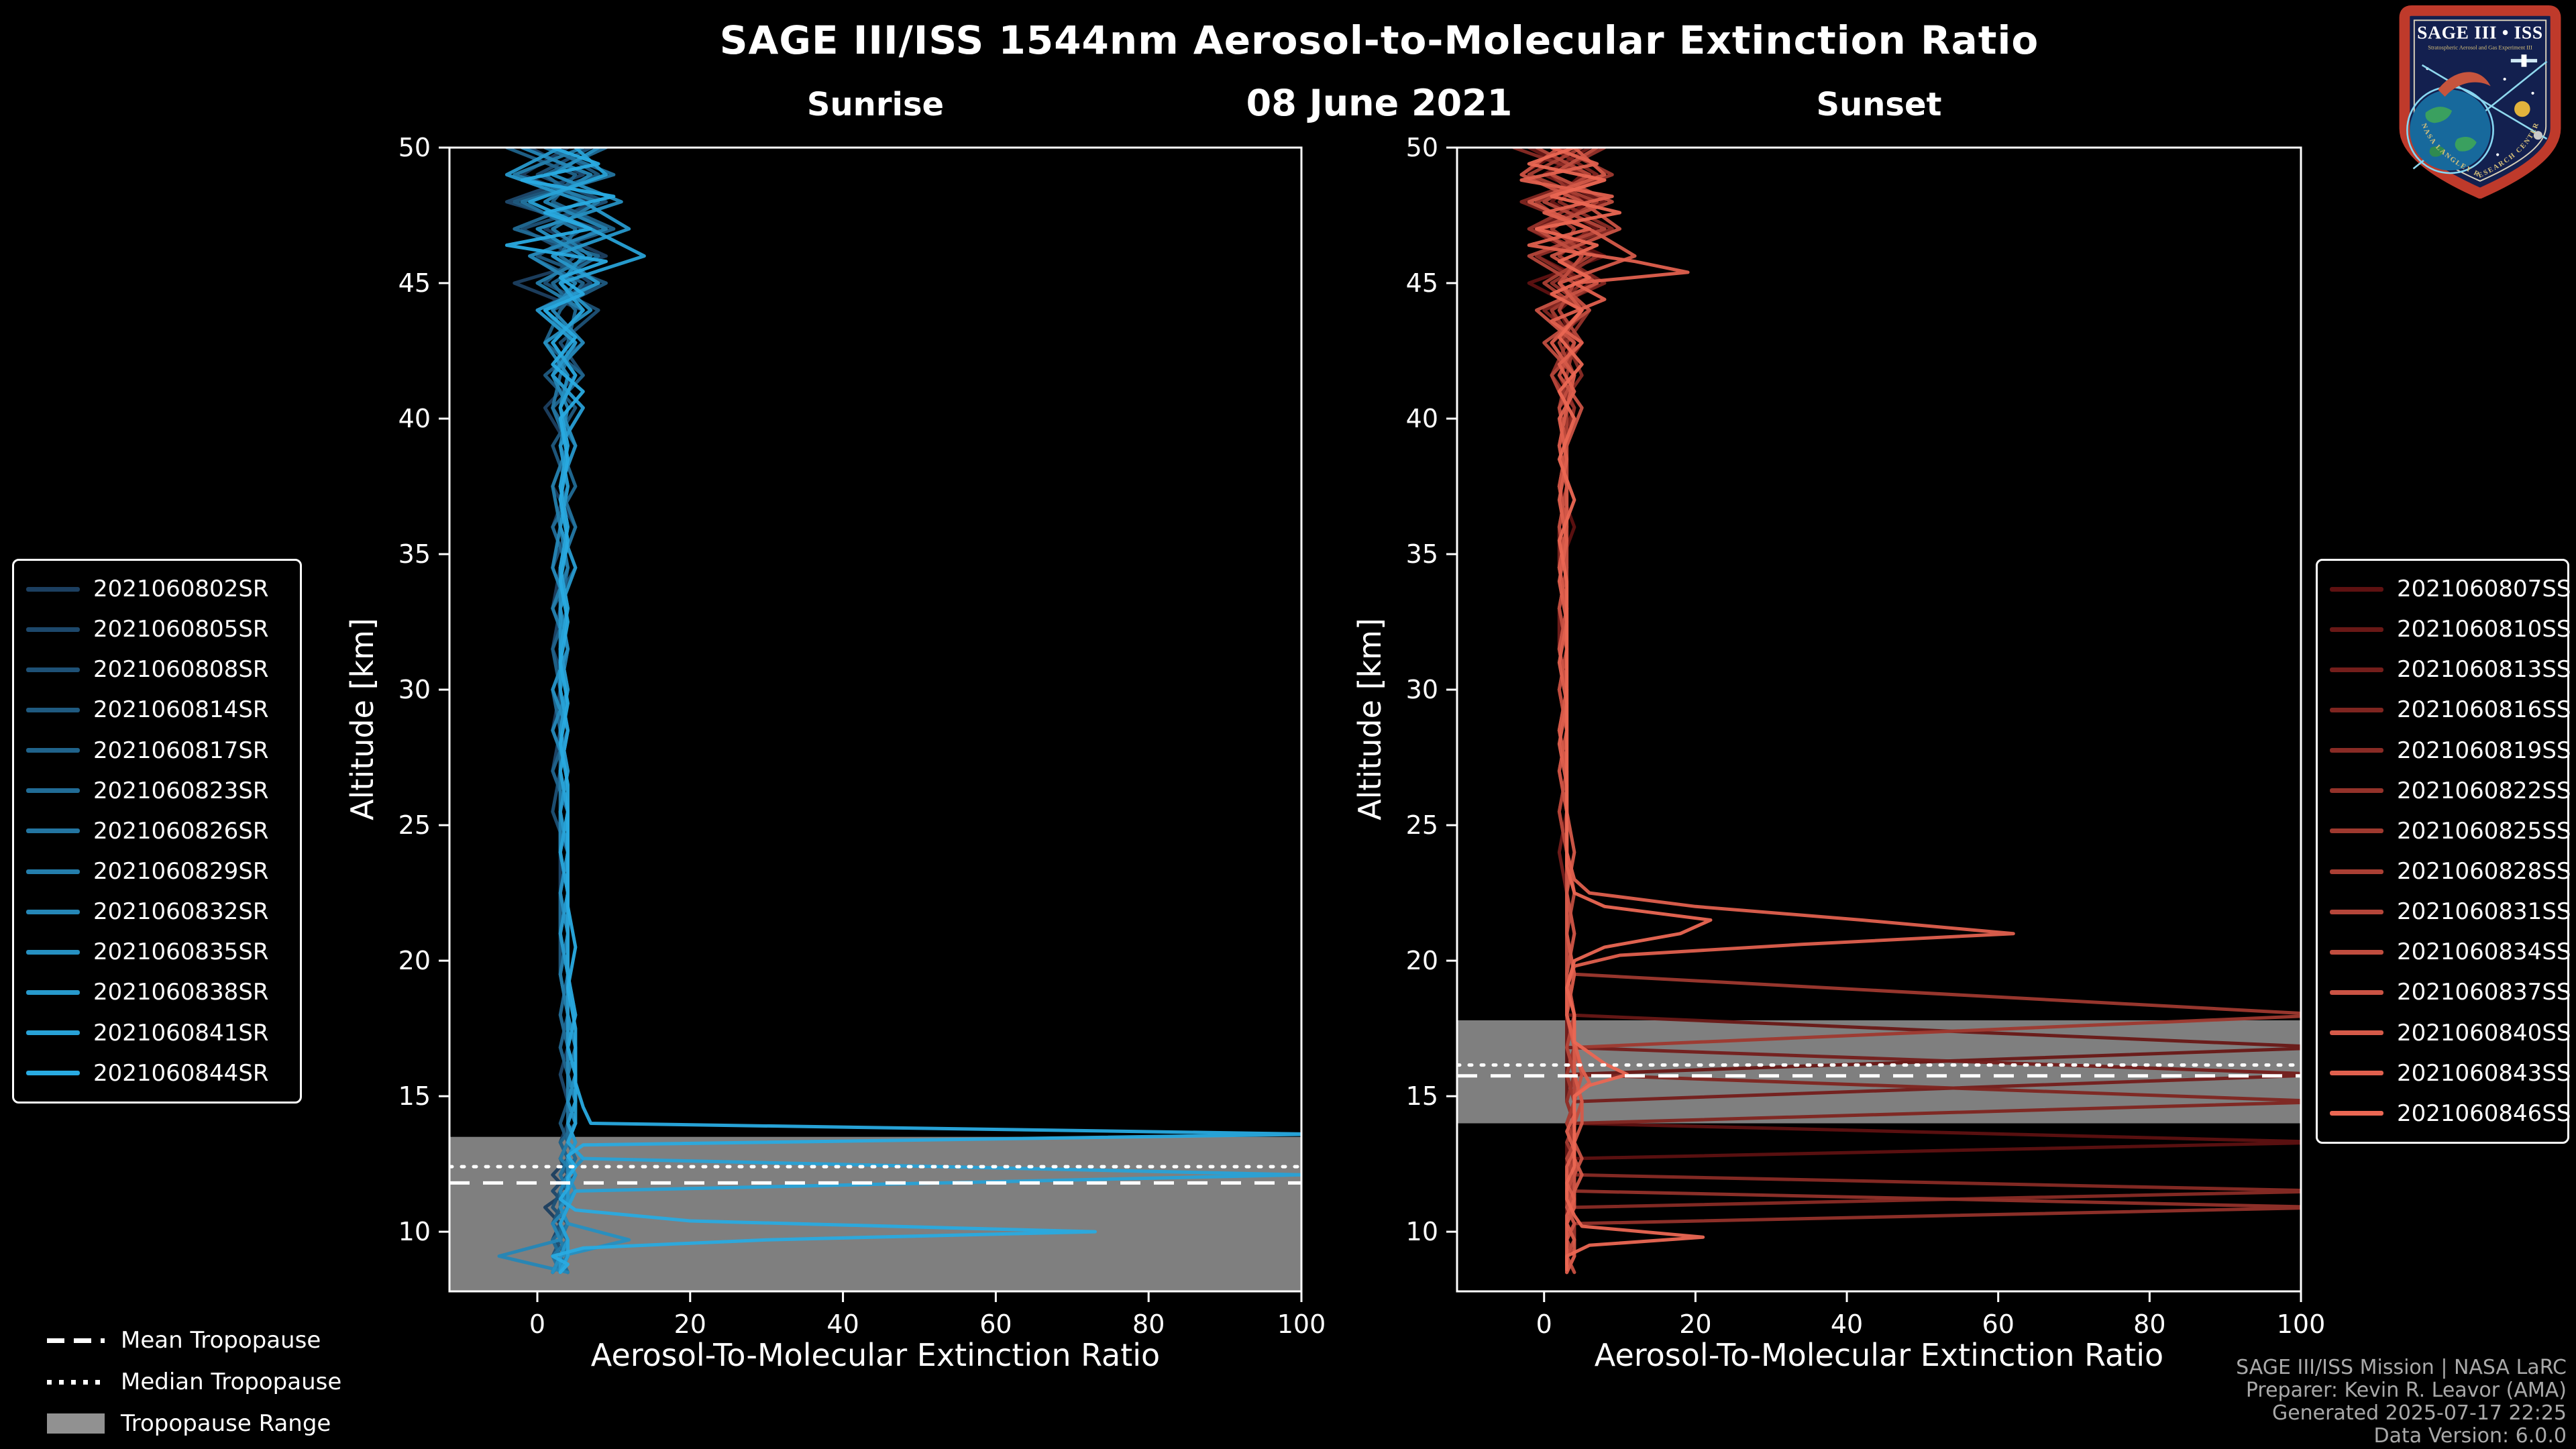 The height and width of the screenshot is (1449, 2576). I want to click on series-label: 2021060805SR, so click(181, 629).